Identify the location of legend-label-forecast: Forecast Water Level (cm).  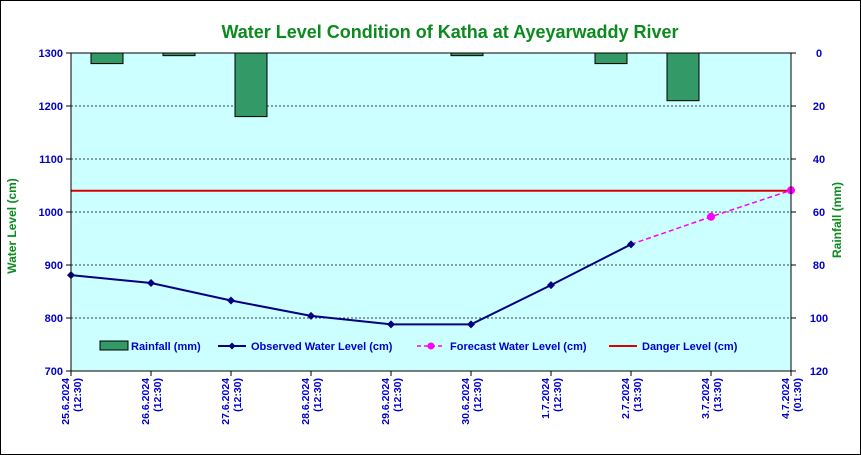
(518, 347).